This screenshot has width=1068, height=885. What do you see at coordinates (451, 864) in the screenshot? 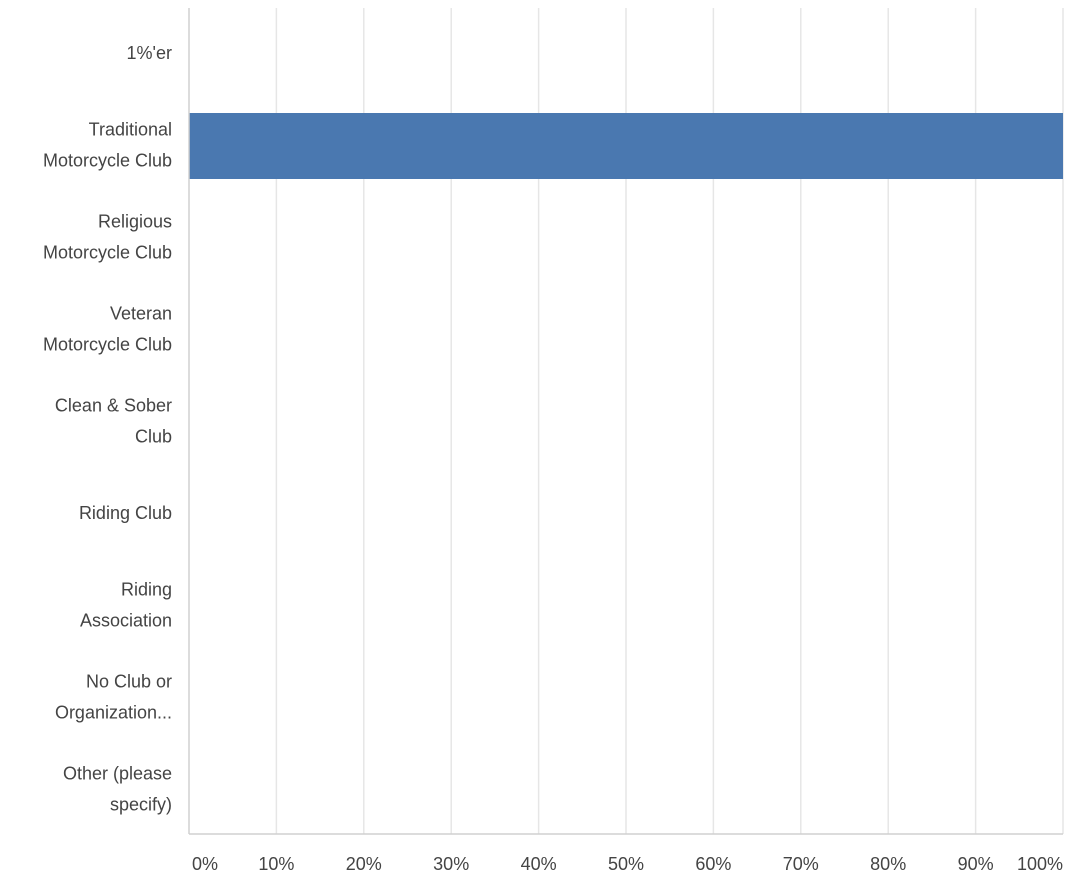
I see `x-tick-label: 30%` at bounding box center [451, 864].